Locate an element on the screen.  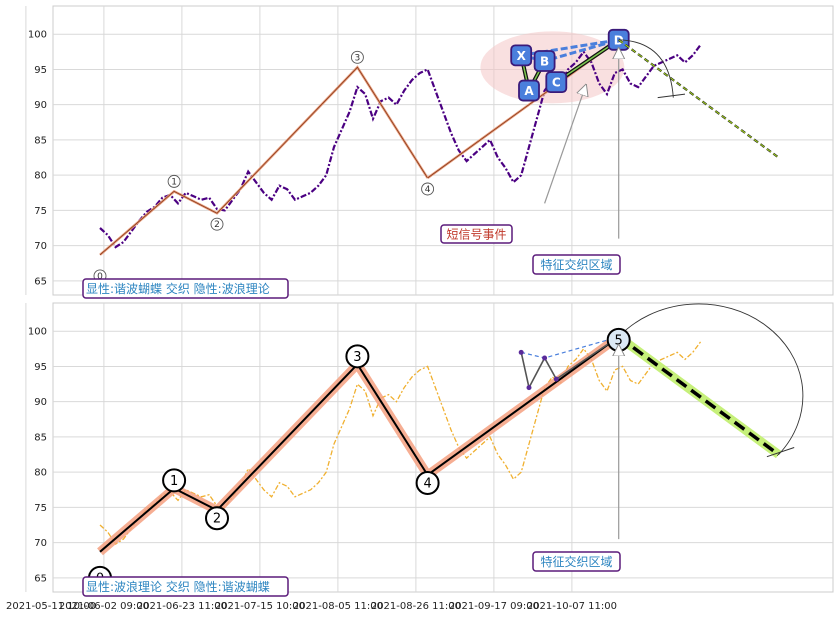
wave-point-label: 0 is located at coordinates (100, 277).